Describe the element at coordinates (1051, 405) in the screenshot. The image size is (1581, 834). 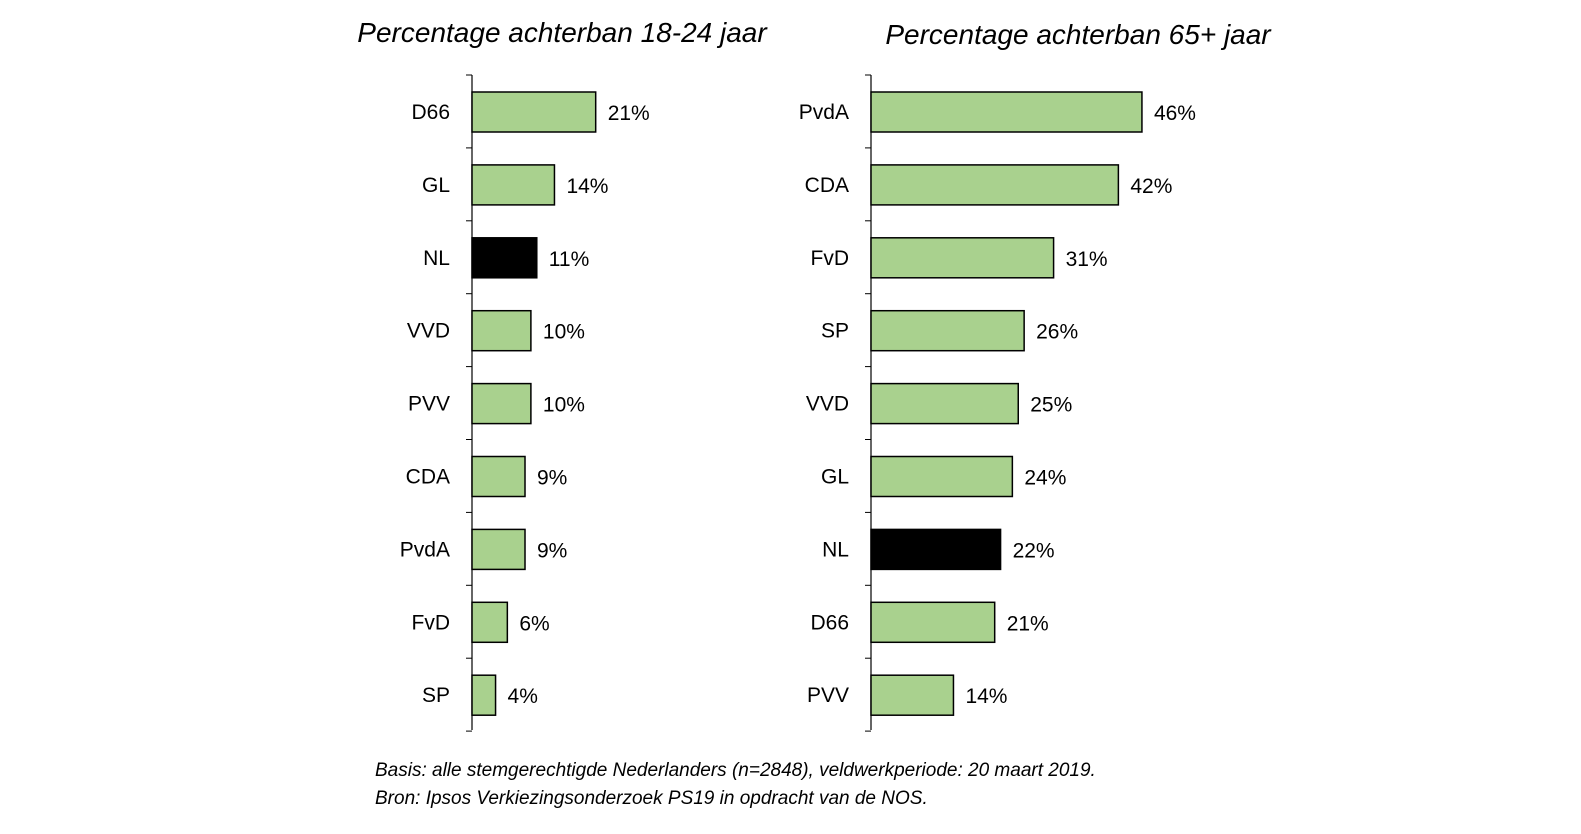
I see `value-label-vvd: 25%` at that location.